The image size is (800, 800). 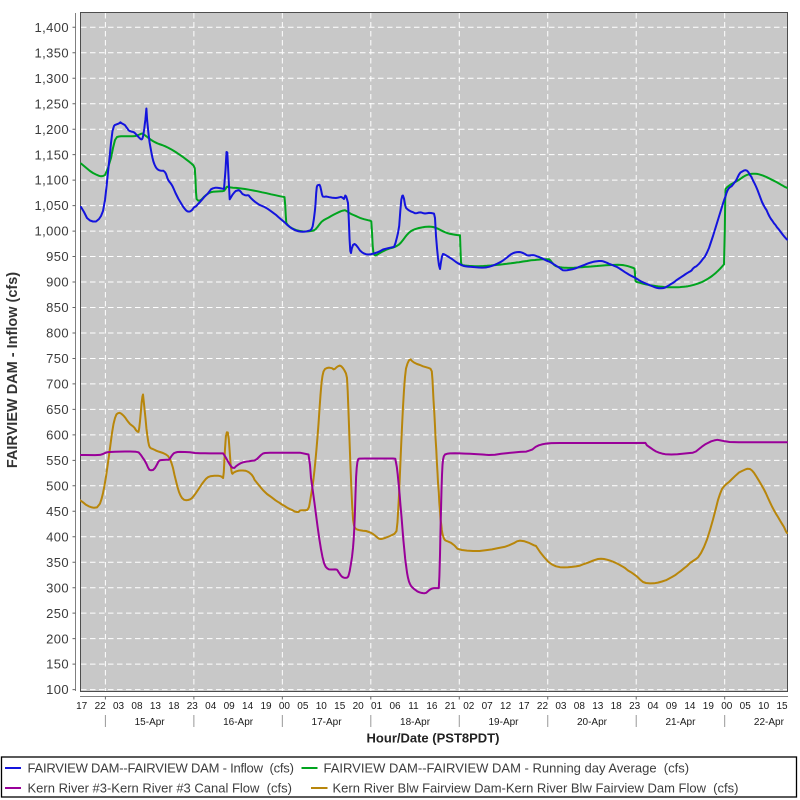 I want to click on svg-text: 21-Apr, so click(x=680, y=722).